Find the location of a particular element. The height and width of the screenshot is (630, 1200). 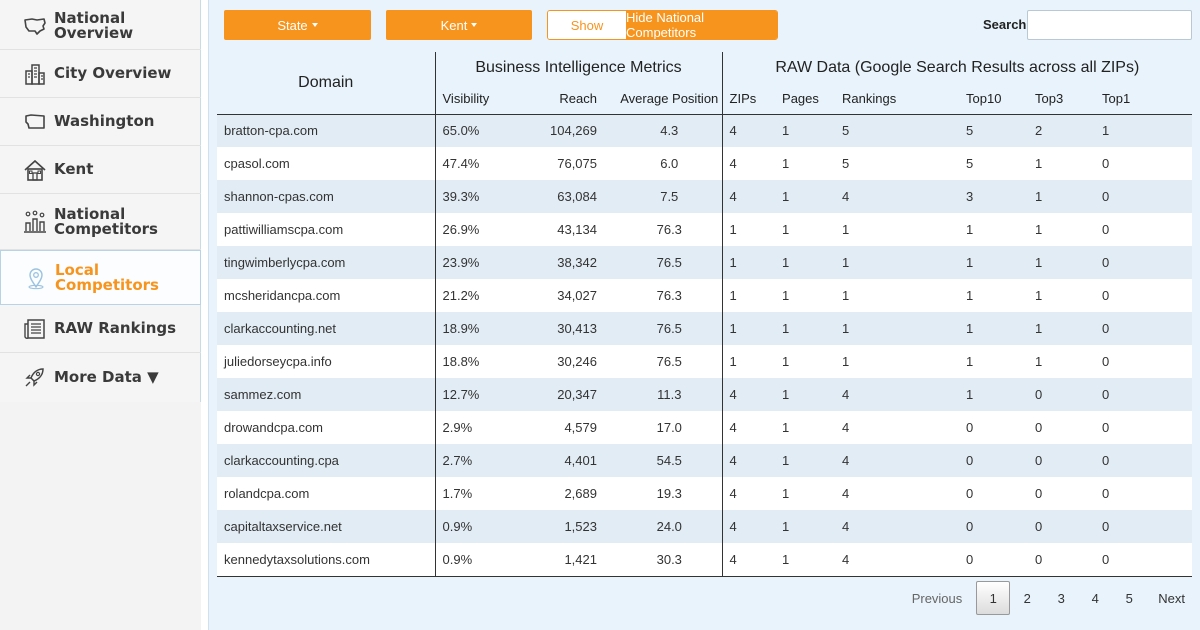

sidebar-item-national-competitors: National Competitors is located at coordinates (100, 222).